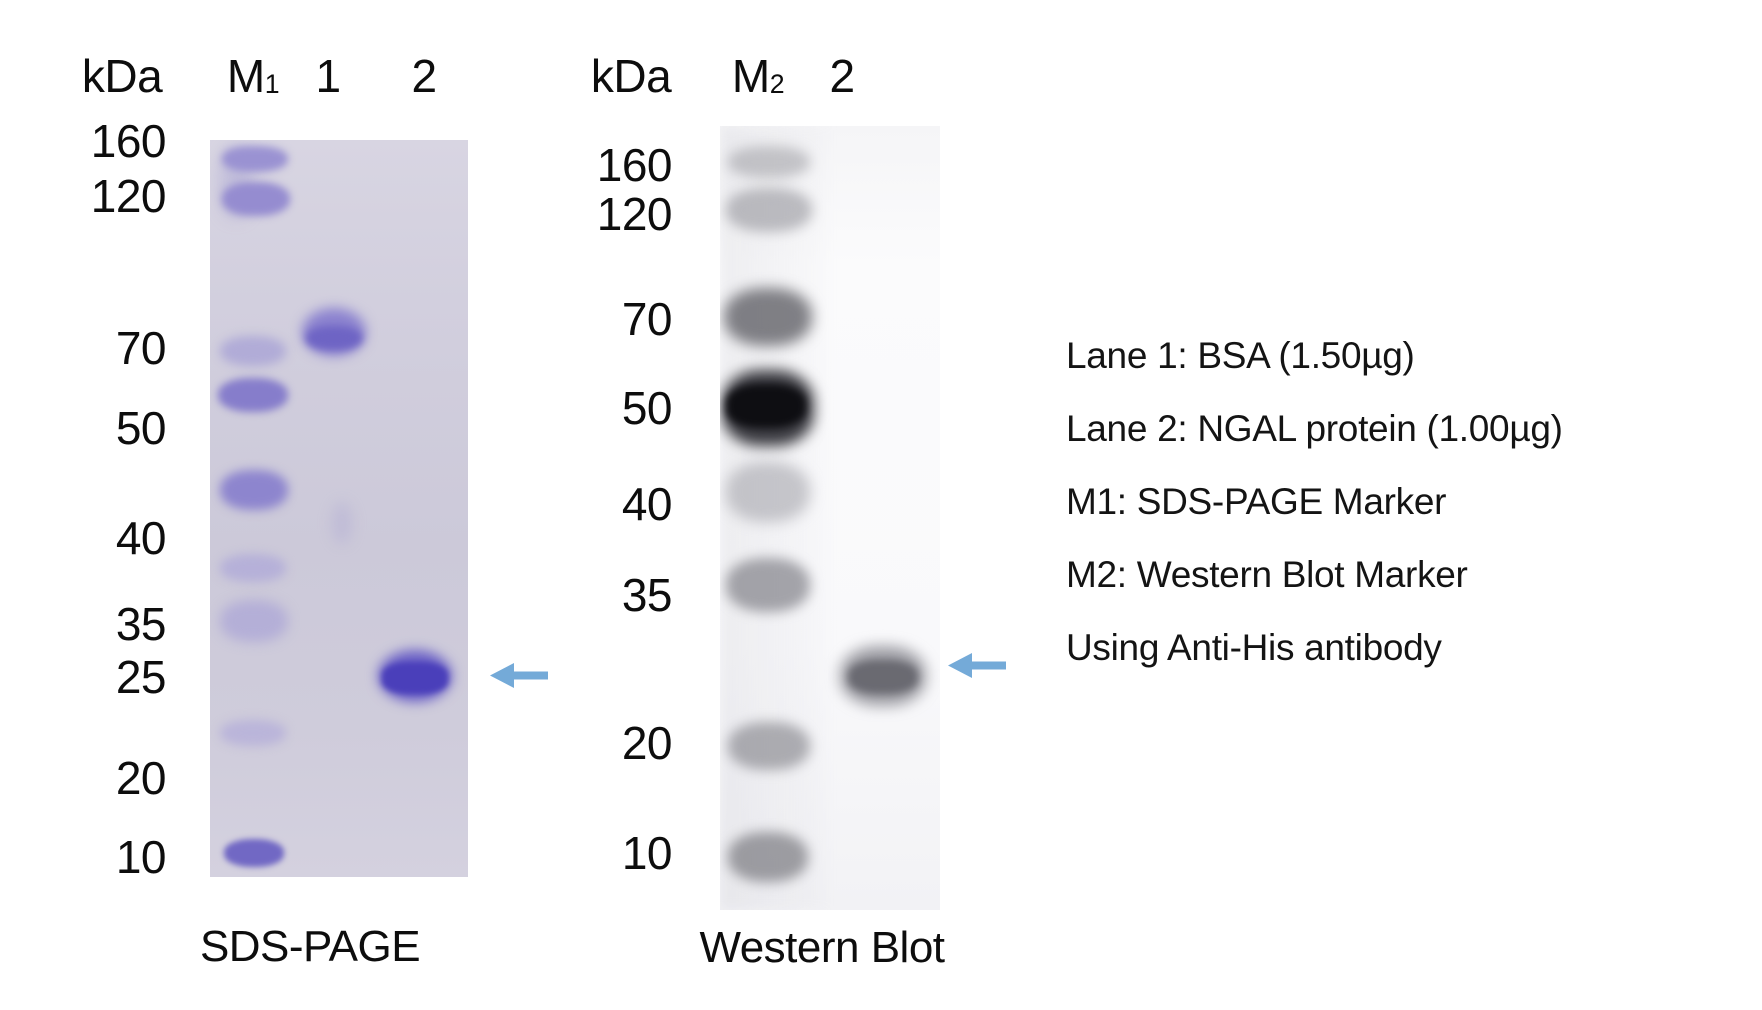  Describe the element at coordinates (1240, 355) in the screenshot. I see `legend-line-lane1: Lane 1: BSA (1.50µg)` at that location.